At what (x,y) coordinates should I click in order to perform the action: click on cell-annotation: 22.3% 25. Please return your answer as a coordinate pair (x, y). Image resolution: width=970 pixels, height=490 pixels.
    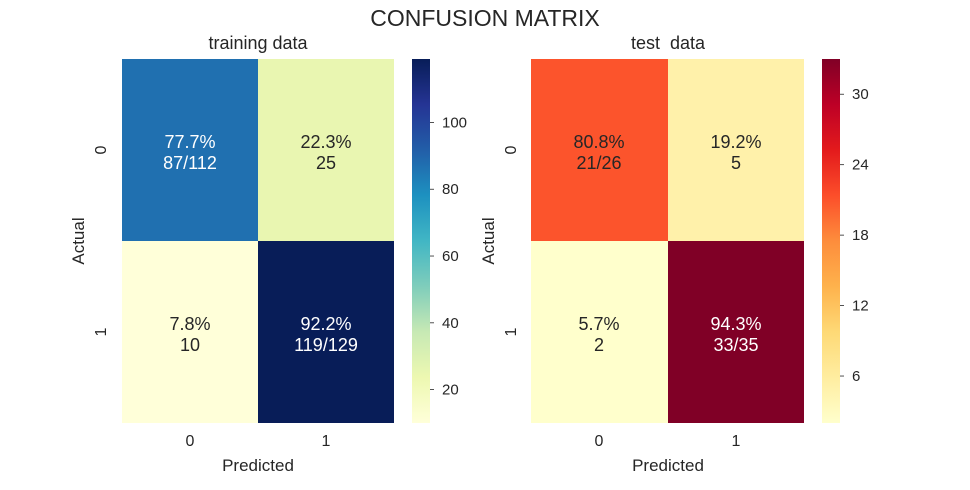
    Looking at the image, I should click on (325, 152).